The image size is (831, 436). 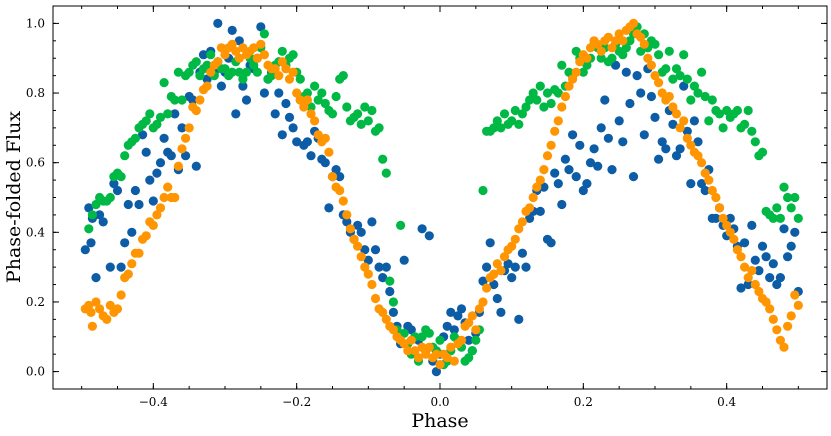 I want to click on y-tick-label: 1.0, so click(x=35, y=23).